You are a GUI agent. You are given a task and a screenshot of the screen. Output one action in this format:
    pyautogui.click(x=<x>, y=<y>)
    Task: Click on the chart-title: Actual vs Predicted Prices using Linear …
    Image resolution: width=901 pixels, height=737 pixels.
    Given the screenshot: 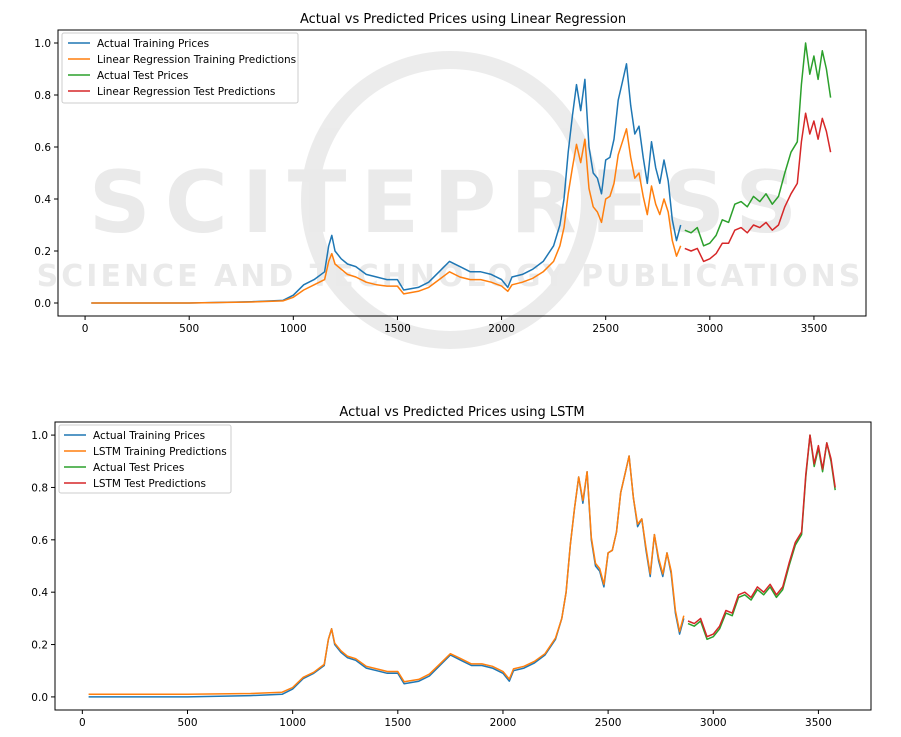 What is the action you would take?
    pyautogui.click(x=463, y=19)
    